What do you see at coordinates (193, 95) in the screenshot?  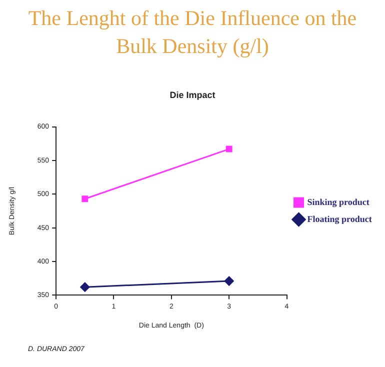 I see `chart-subtitle: Die Impact` at bounding box center [193, 95].